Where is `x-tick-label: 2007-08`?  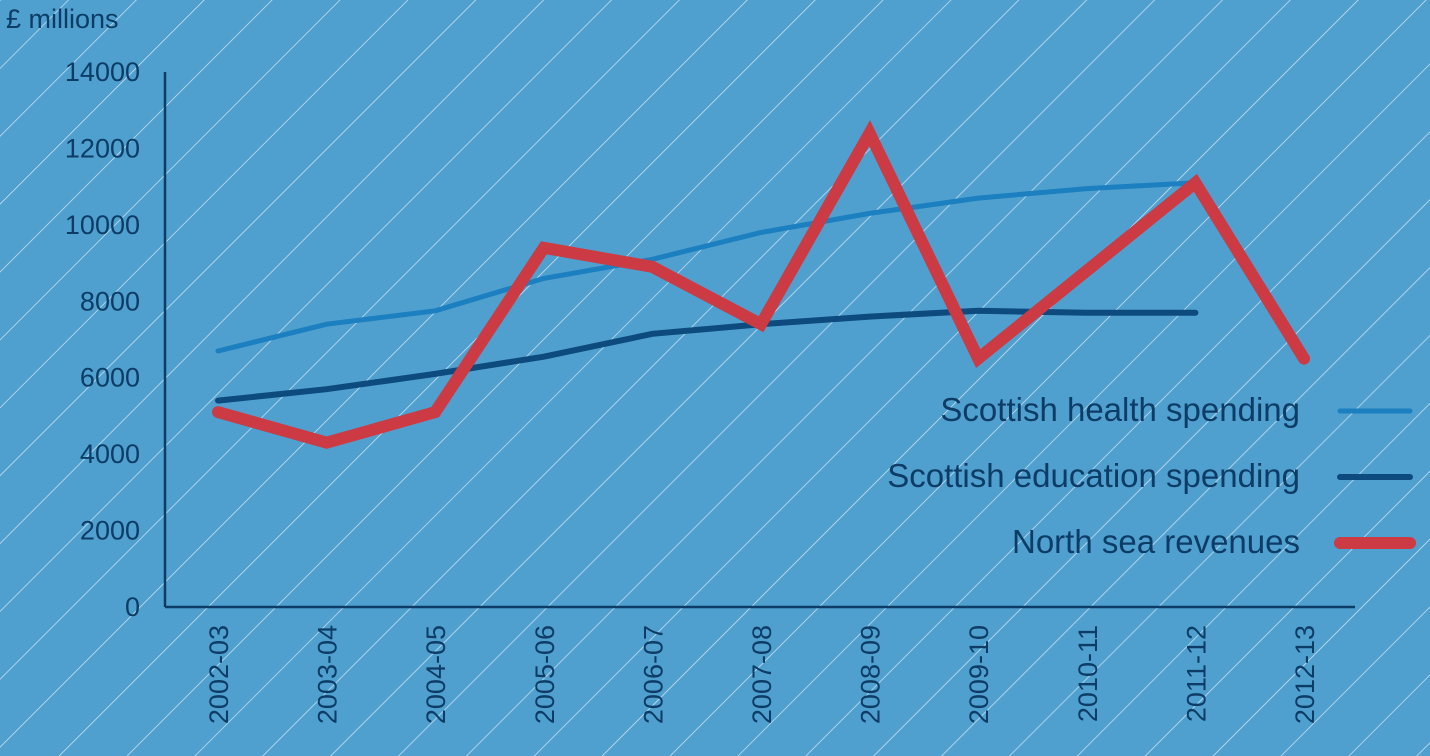 x-tick-label: 2007-08 is located at coordinates (762, 674).